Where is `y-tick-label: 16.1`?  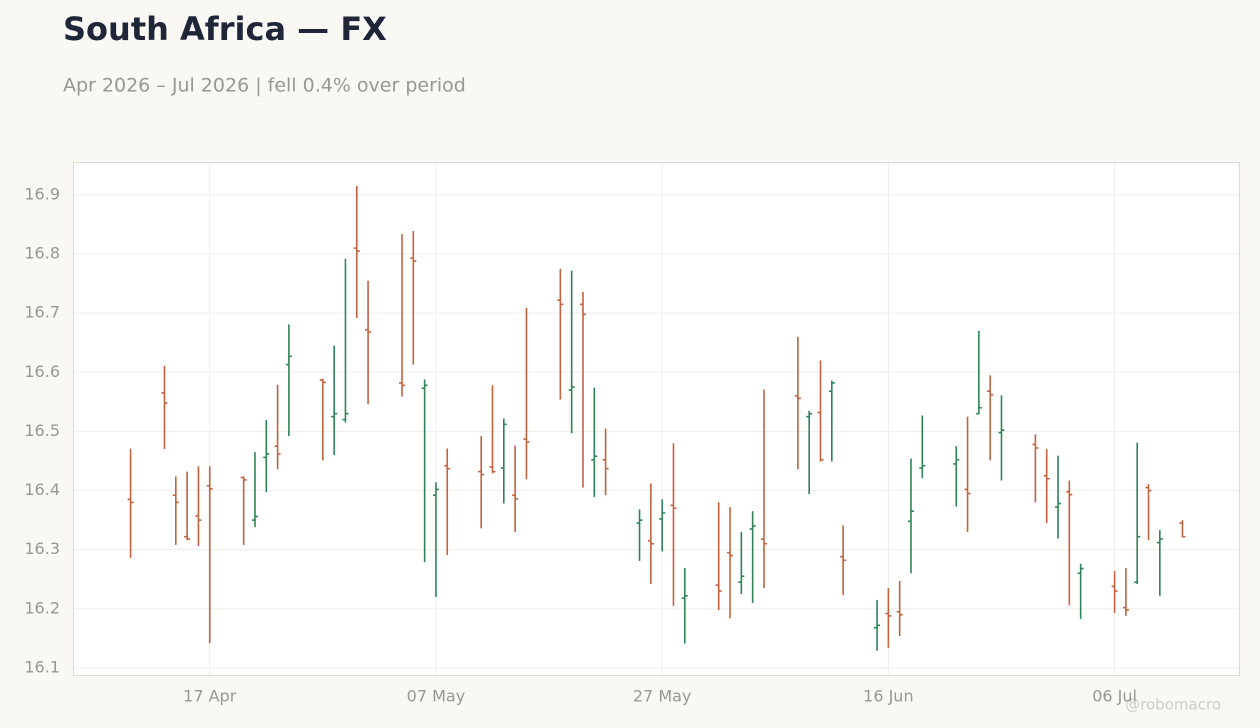
y-tick-label: 16.1 is located at coordinates (42, 666).